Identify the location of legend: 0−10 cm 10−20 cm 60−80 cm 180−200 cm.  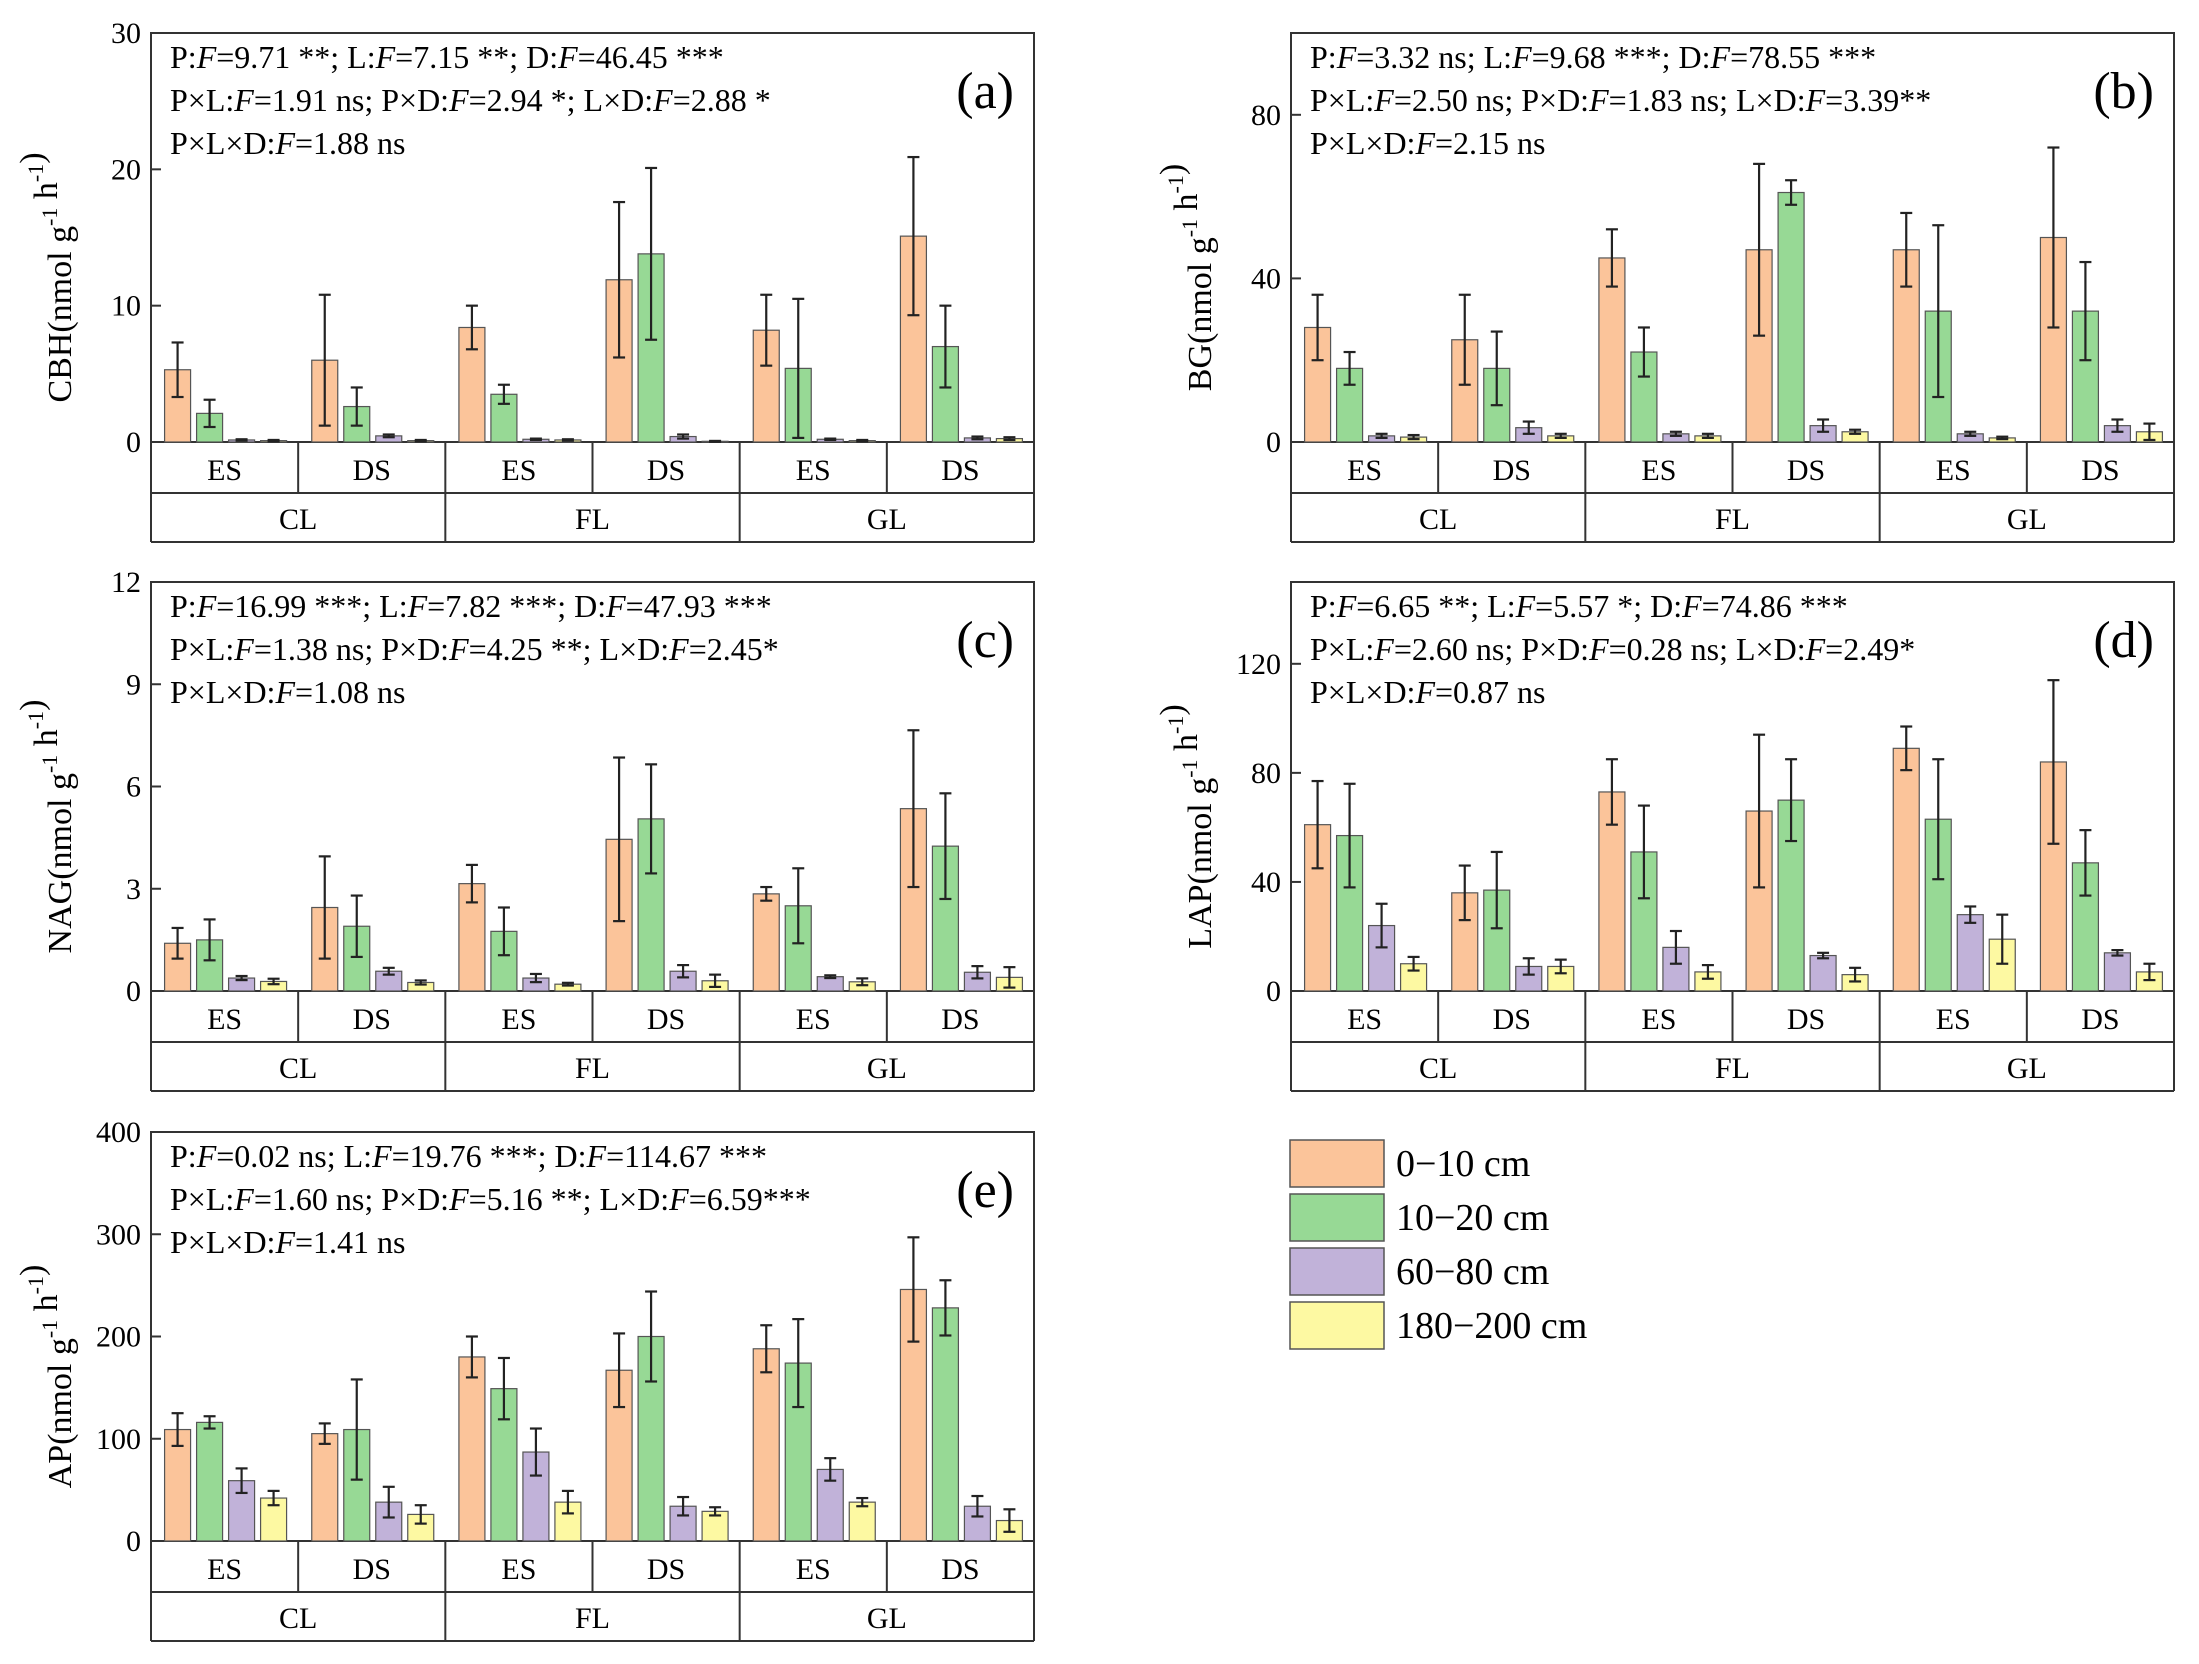
(1438, 1244).